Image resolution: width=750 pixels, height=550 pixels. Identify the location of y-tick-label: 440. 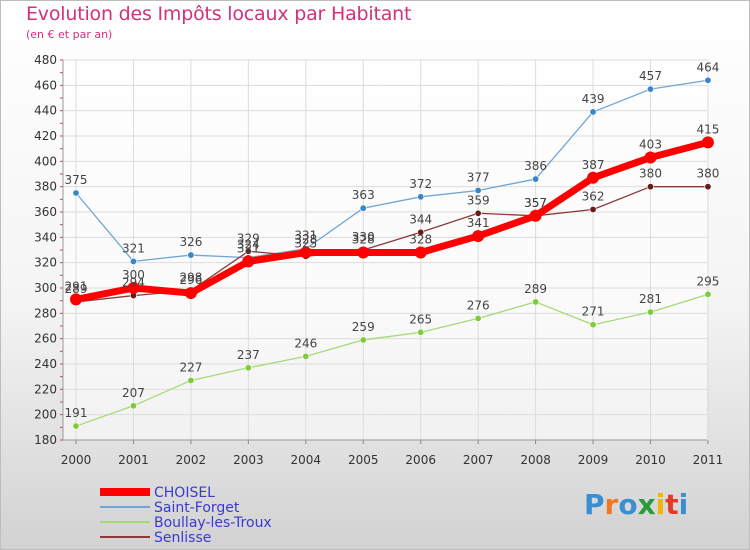
(45, 111).